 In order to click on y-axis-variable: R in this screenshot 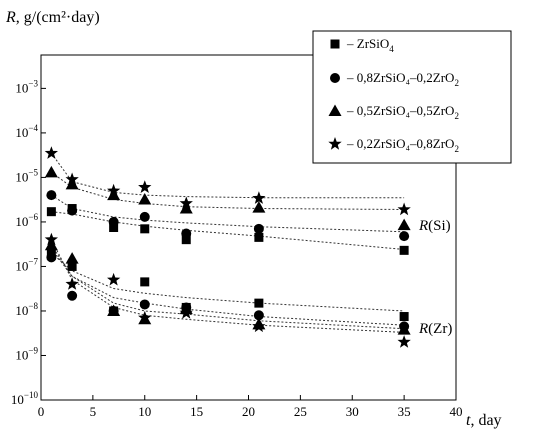, I will do `click(10, 17)`.